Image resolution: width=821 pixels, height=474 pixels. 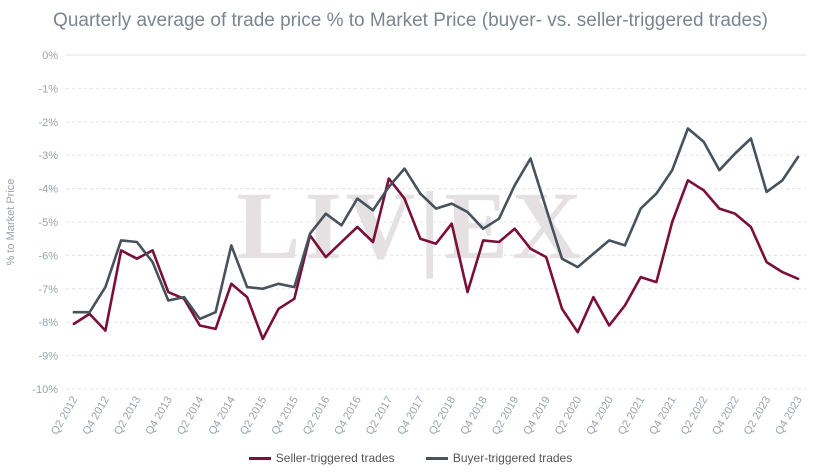 I want to click on x-tick-label: Q2 2016, so click(x=316, y=416).